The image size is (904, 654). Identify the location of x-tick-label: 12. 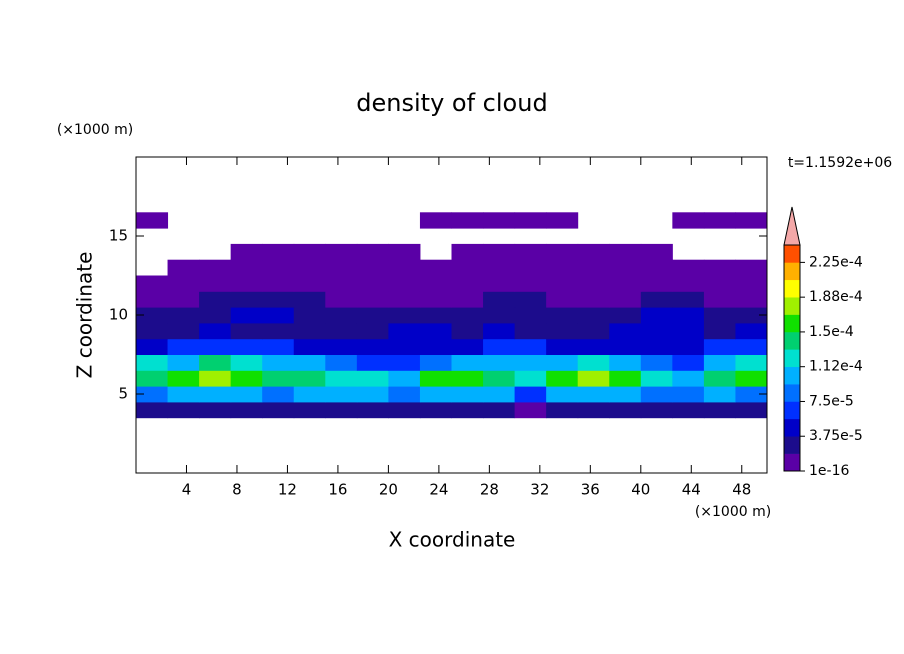
(287, 490).